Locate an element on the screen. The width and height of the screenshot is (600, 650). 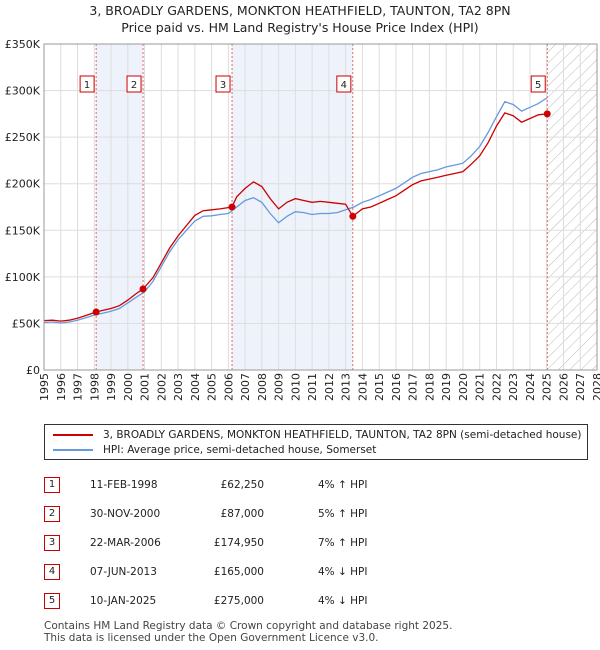
x-tick-label: 2003 is located at coordinates (178, 387).